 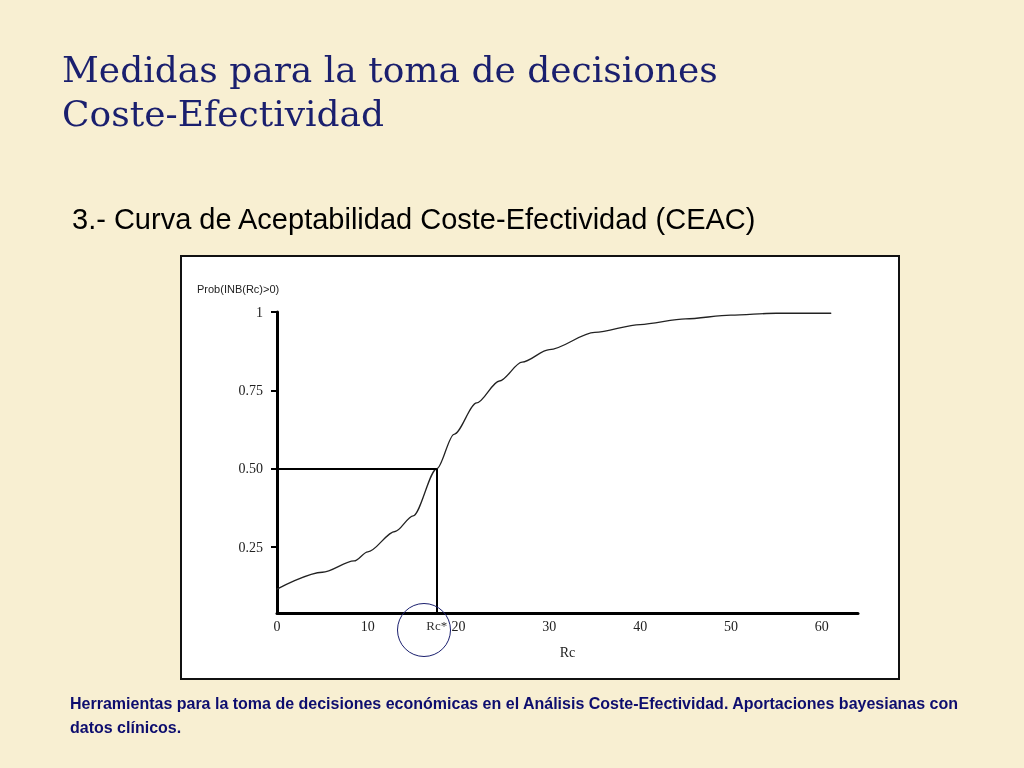 What do you see at coordinates (390, 92) in the screenshot?
I see `chart-title: Medidas para la toma de decisiones Coste-Efectividad` at bounding box center [390, 92].